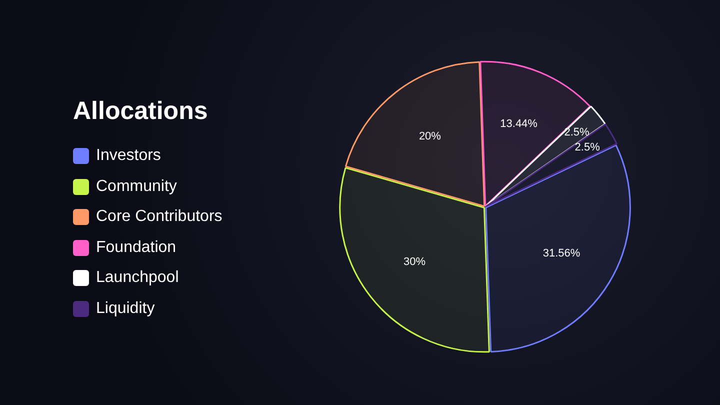 This screenshot has height=405, width=720. What do you see at coordinates (561, 253) in the screenshot?
I see `data-label: 31.56%` at bounding box center [561, 253].